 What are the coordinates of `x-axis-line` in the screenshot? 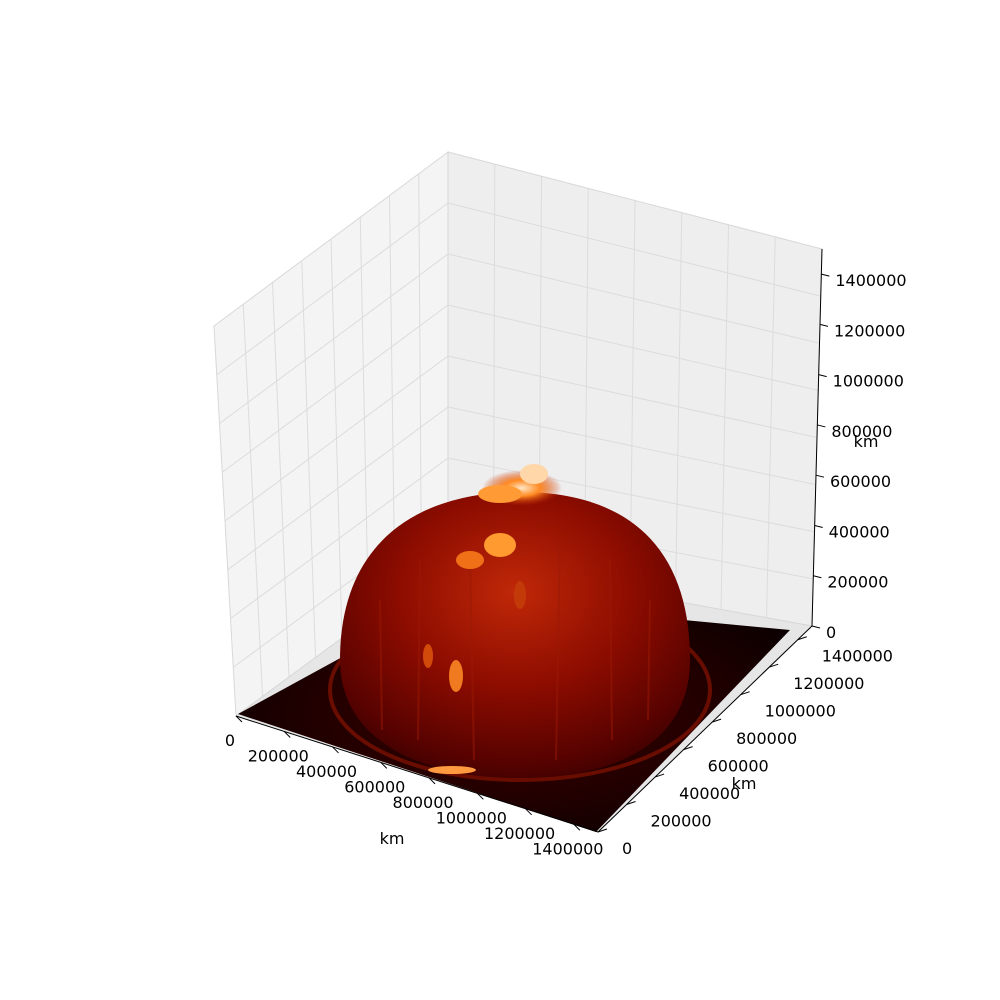 It's located at (417, 774).